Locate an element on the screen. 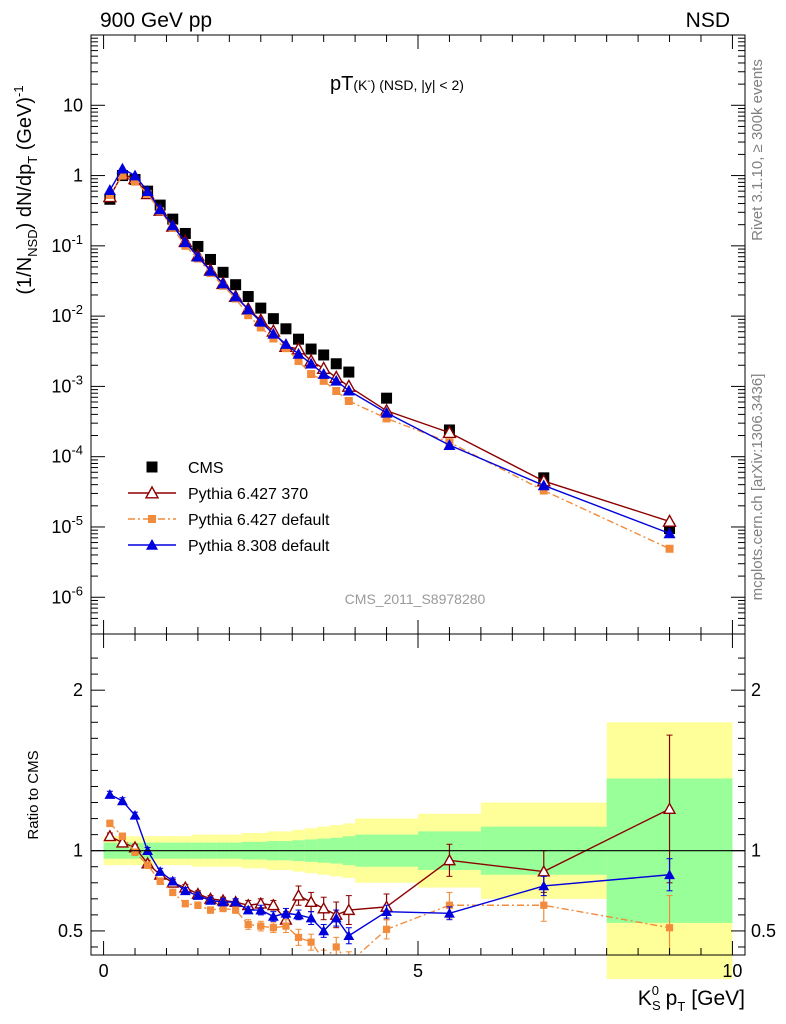 The width and height of the screenshot is (786, 1024). legend-label: Pythia 8.308 default is located at coordinates (259, 546).